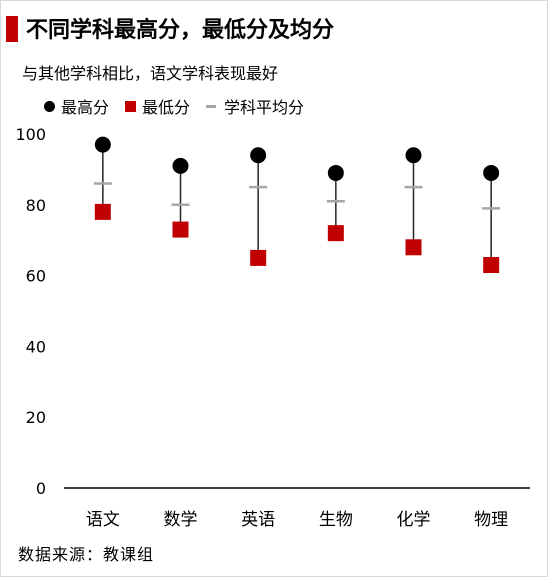 The height and width of the screenshot is (577, 548). I want to click on y-tick-label: 60, so click(36, 276).